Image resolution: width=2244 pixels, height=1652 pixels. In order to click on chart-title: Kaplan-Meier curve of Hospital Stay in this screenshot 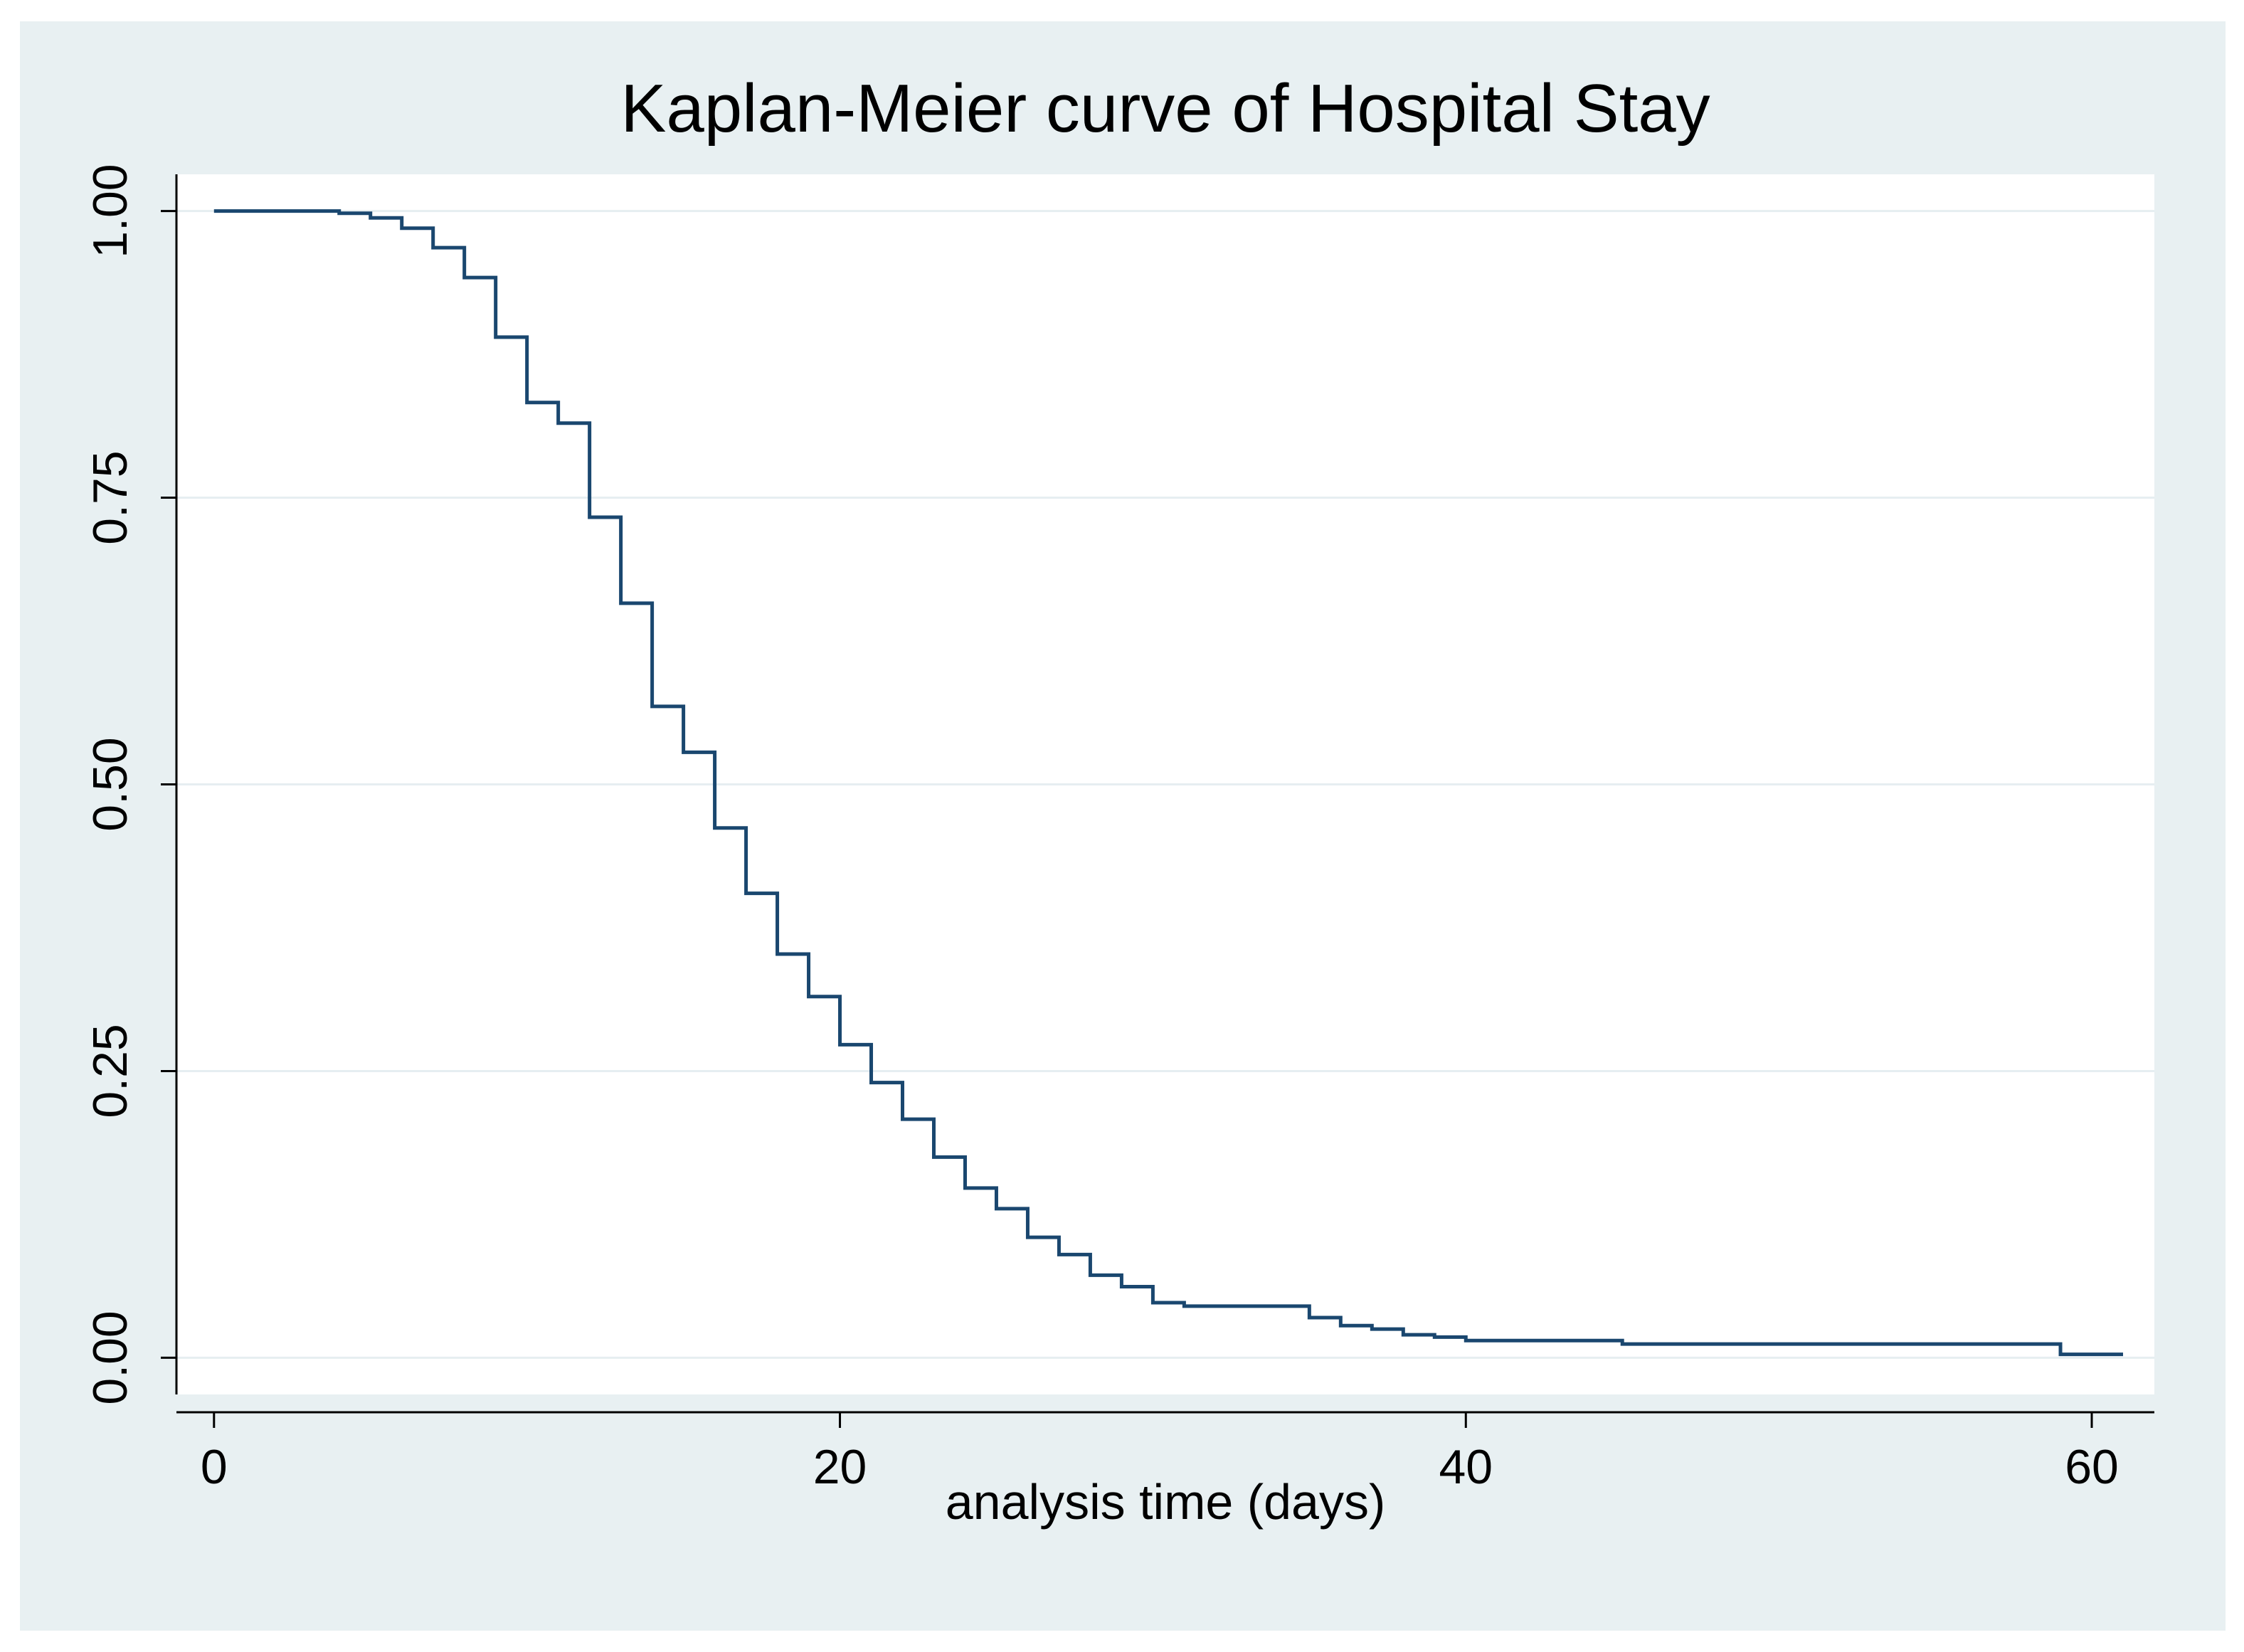, I will do `click(1165, 108)`.